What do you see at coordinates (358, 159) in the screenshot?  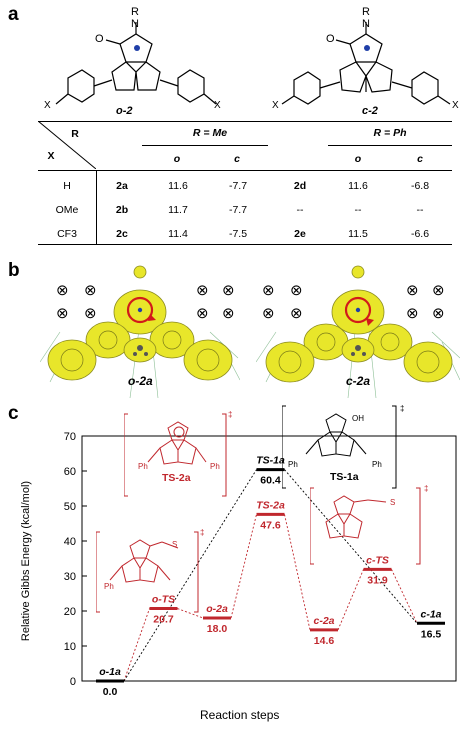 I see `table-subheader-o-ph: o` at bounding box center [358, 159].